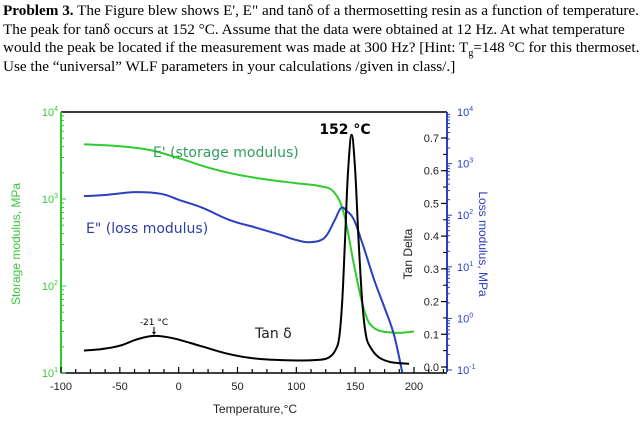  Describe the element at coordinates (465, 318) in the screenshot. I see `right_outer-tick-label: 10⁰` at that location.